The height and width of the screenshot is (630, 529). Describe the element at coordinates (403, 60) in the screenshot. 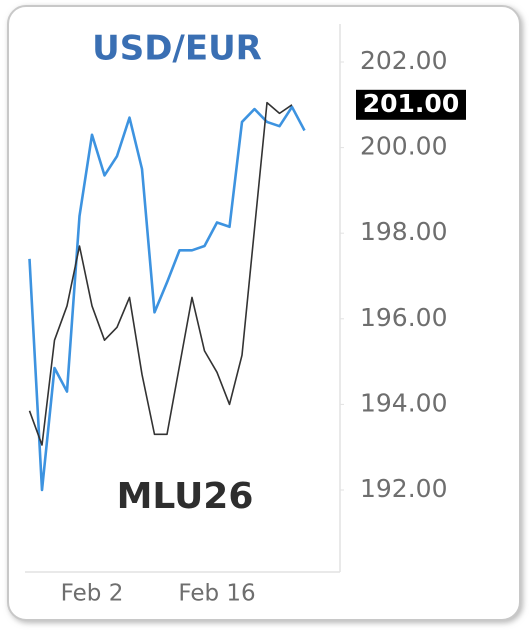

I see `y-tick-label: 202.00` at that location.